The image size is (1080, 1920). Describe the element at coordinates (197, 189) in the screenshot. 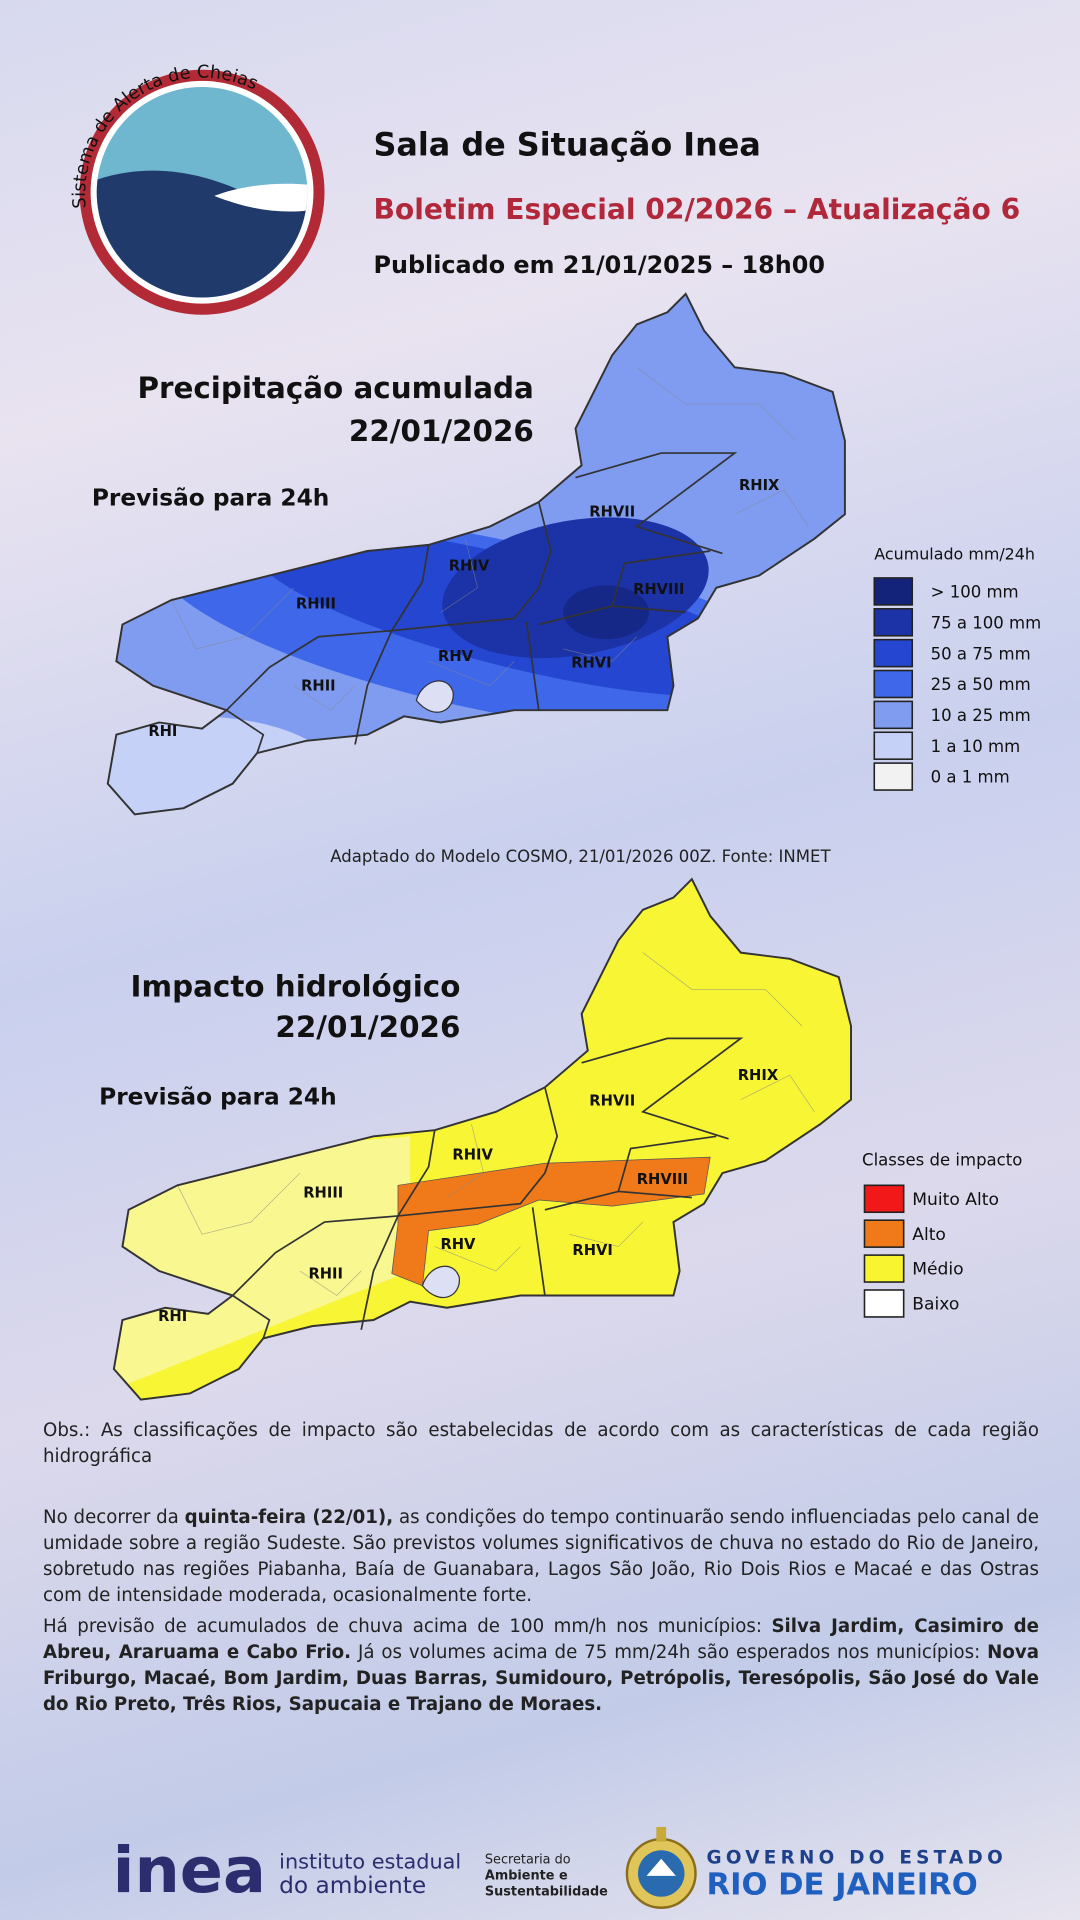

I see `logo: Sistema de Alerta de Cheias` at that location.